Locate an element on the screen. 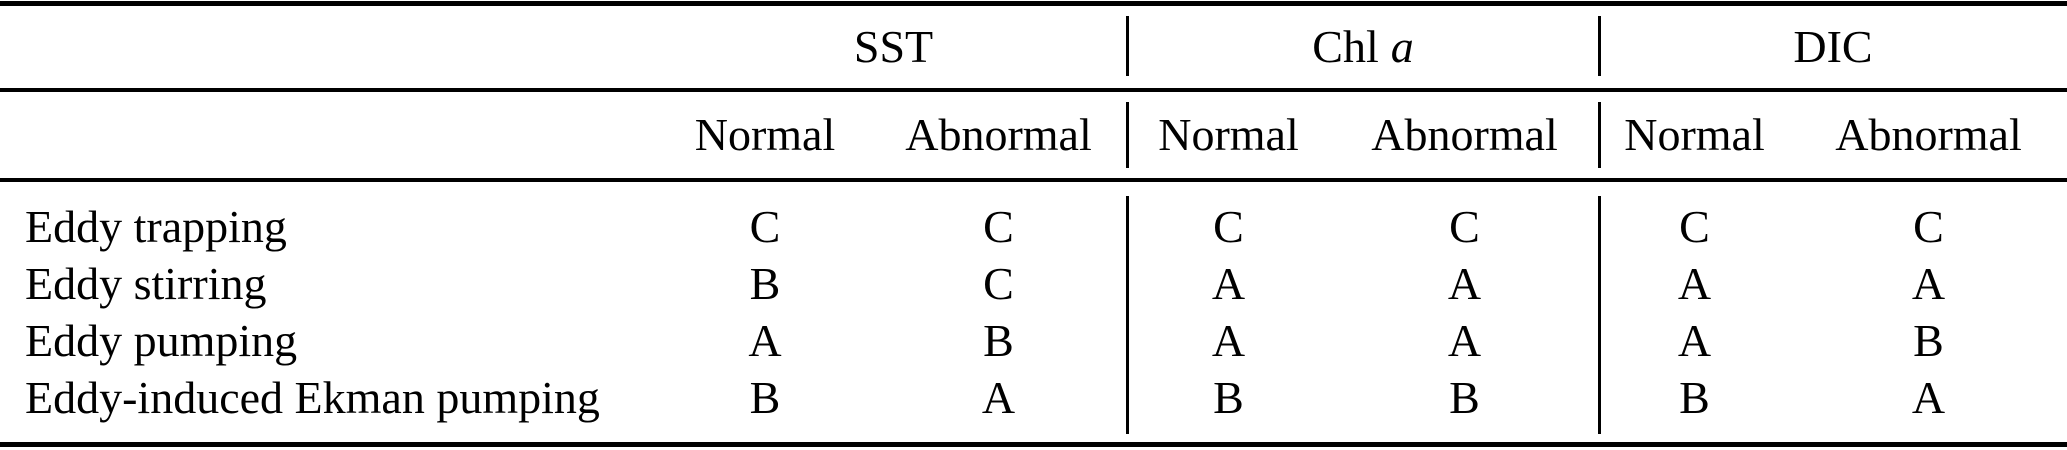  group-header-dic: DIC is located at coordinates (1833, 47).